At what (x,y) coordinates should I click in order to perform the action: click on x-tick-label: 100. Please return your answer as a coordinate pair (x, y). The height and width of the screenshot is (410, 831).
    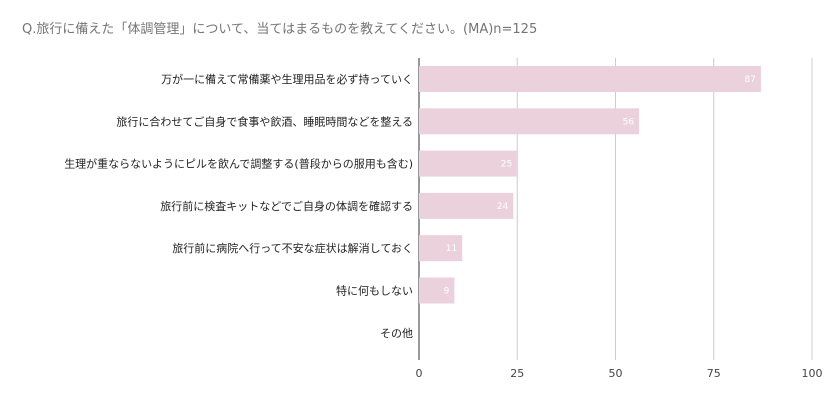
    Looking at the image, I should click on (812, 373).